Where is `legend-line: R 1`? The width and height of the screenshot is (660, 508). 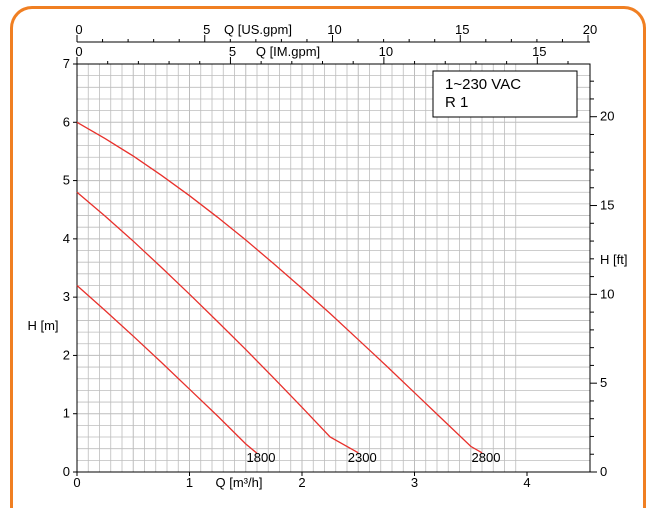
legend-line: R 1 is located at coordinates (456, 102).